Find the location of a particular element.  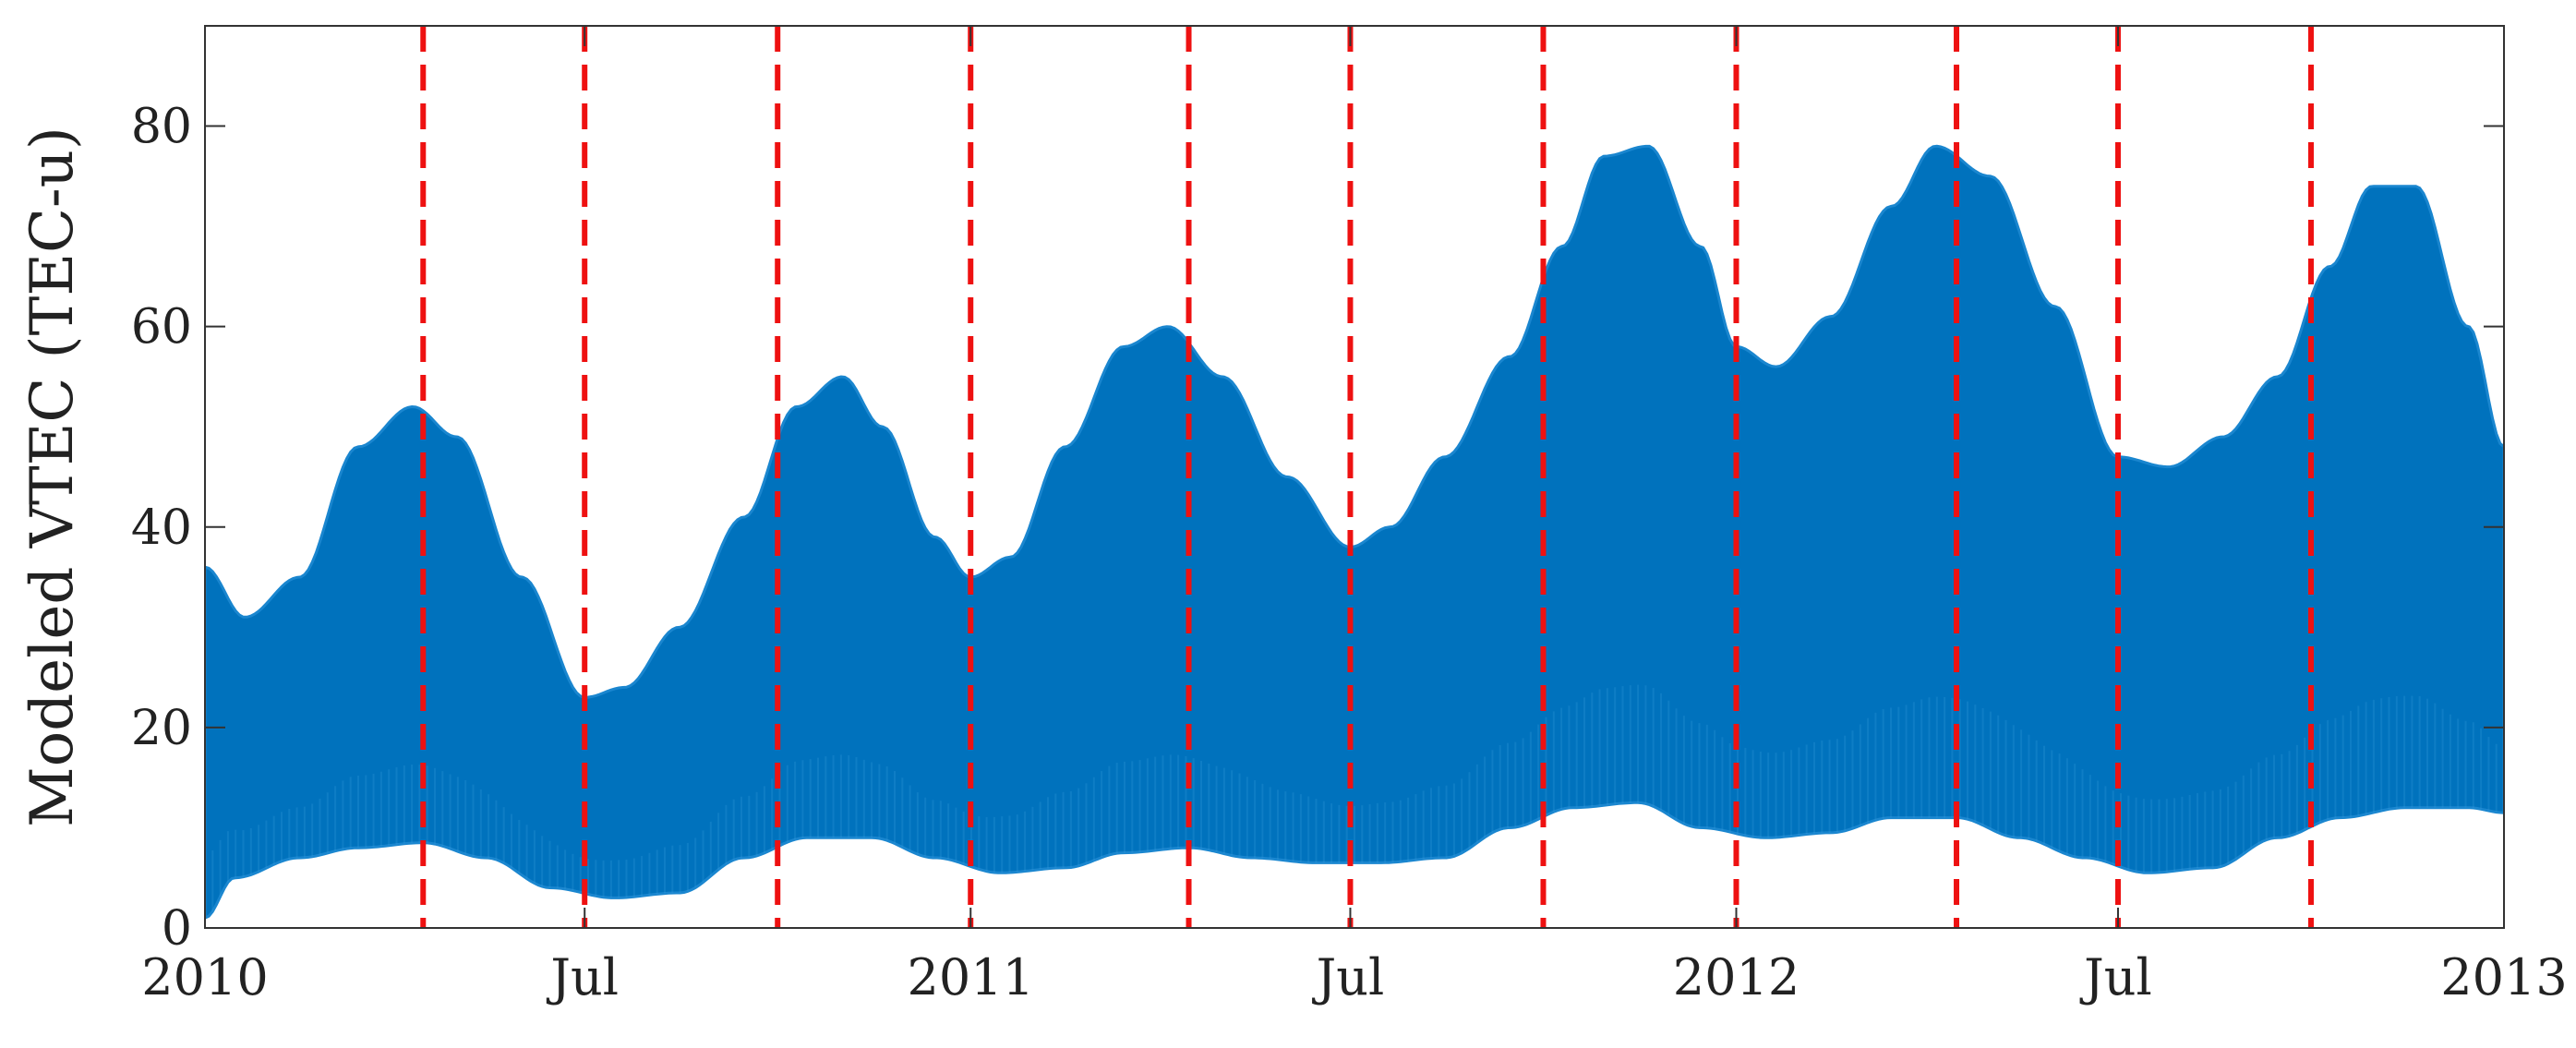

y-tick-label: 60 is located at coordinates (161, 328).